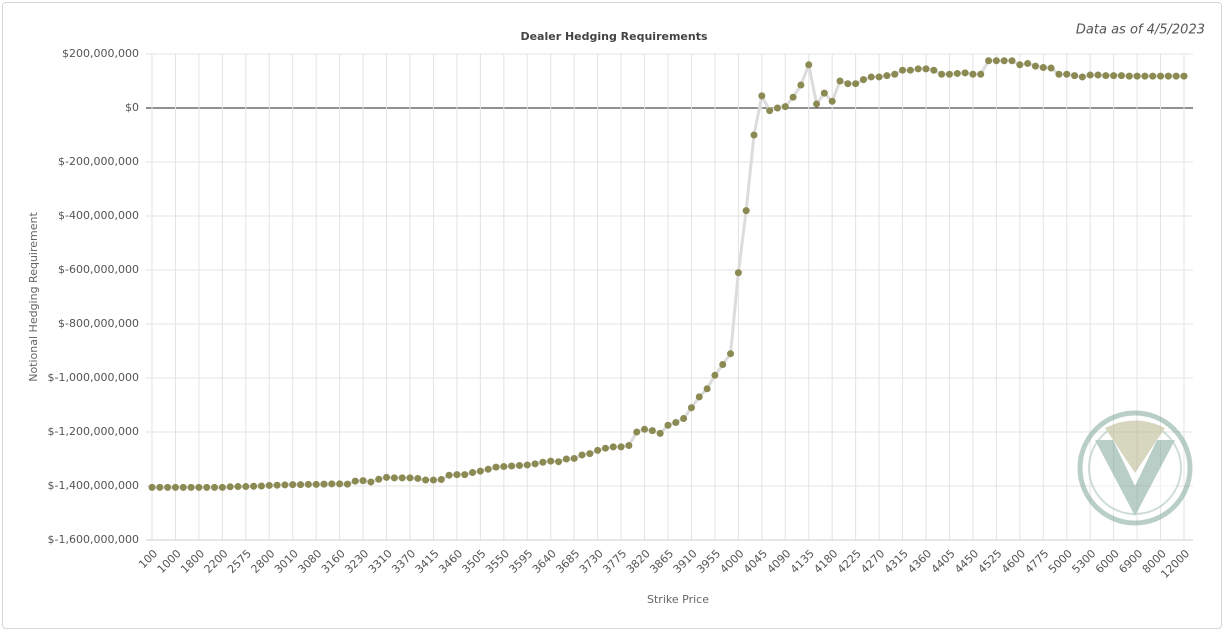 The image size is (1226, 635). I want to click on x-tick-label: 4225, so click(849, 561).